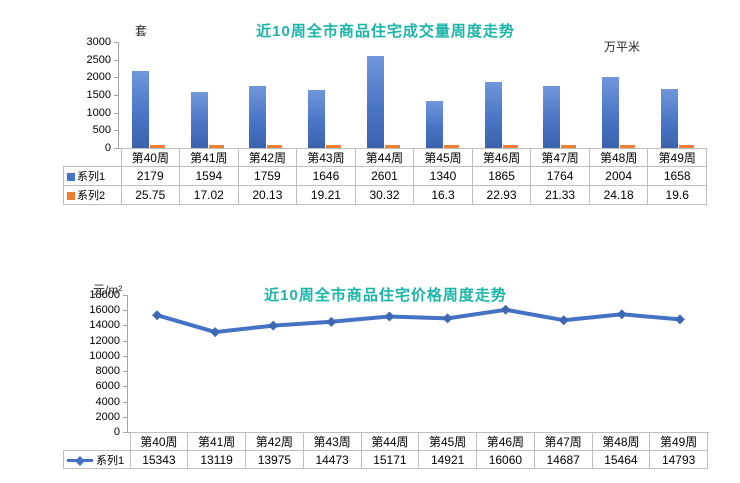 Image resolution: width=740 pixels, height=483 pixels. I want to click on value-cell: 22.93, so click(501, 195).